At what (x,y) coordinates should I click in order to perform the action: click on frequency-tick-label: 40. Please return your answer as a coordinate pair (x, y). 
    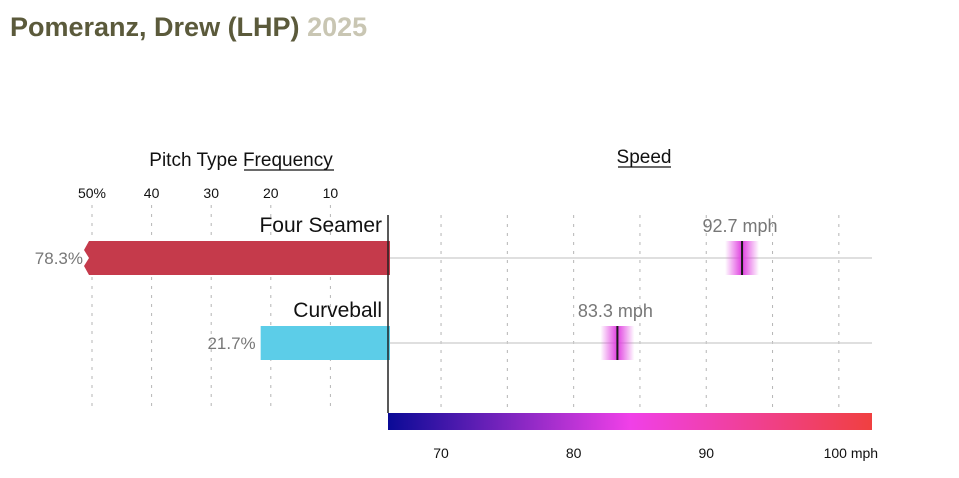
    Looking at the image, I should click on (152, 193).